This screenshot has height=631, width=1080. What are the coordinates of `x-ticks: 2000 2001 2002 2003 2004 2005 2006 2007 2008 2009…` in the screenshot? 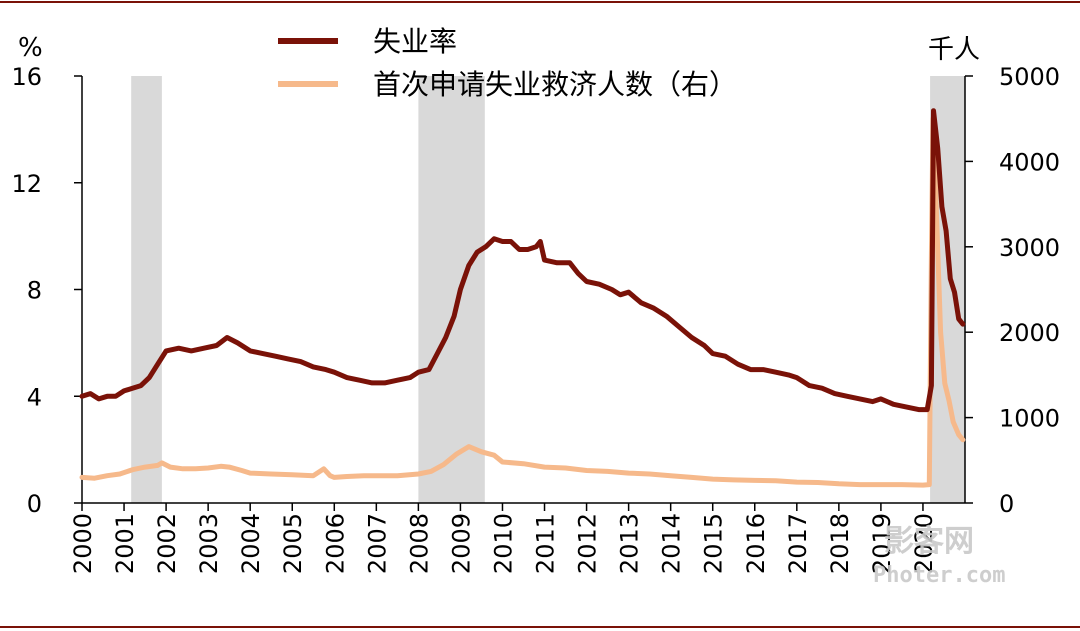 It's located at (503, 538).